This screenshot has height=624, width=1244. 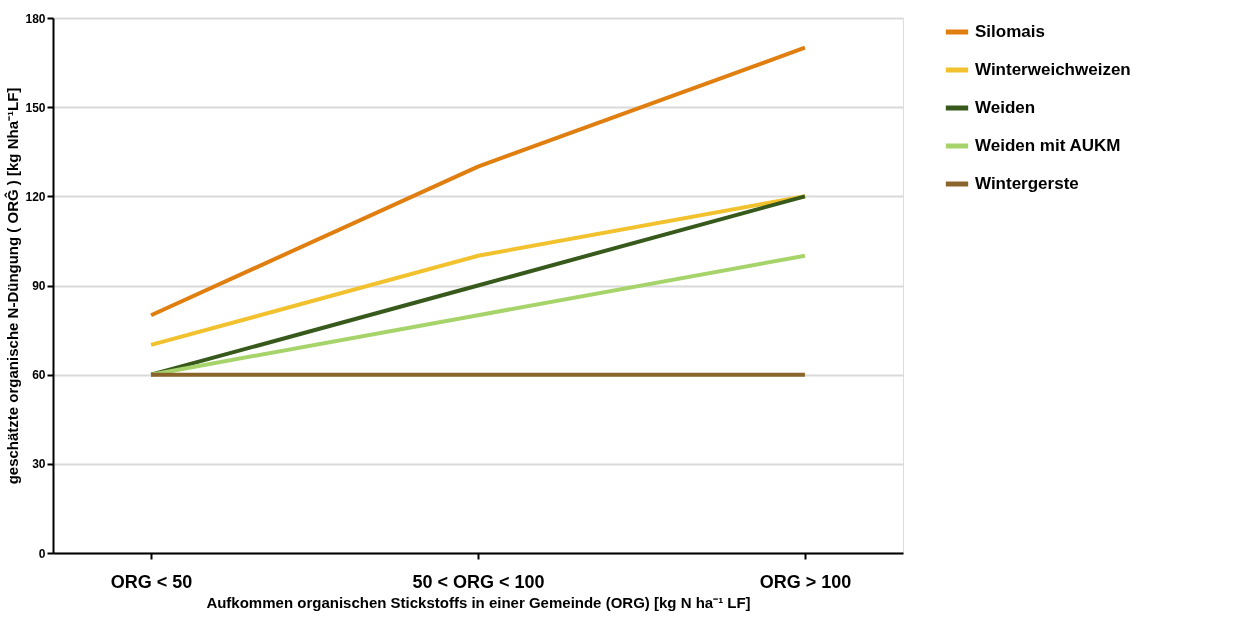 What do you see at coordinates (478, 602) in the screenshot?
I see `x-axis-title: Aufkommen organischen Stickstoffs in einer Gemeinde (ORG) [kg N ha⁻¹ LF]` at bounding box center [478, 602].